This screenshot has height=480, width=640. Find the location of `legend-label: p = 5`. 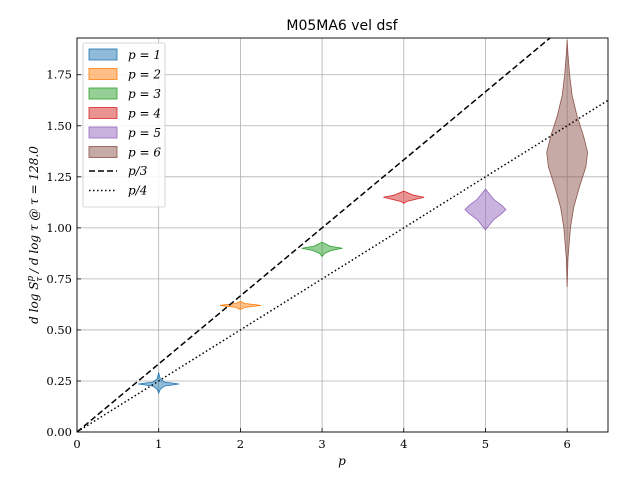

legend-label: p = 5 is located at coordinates (144, 133).